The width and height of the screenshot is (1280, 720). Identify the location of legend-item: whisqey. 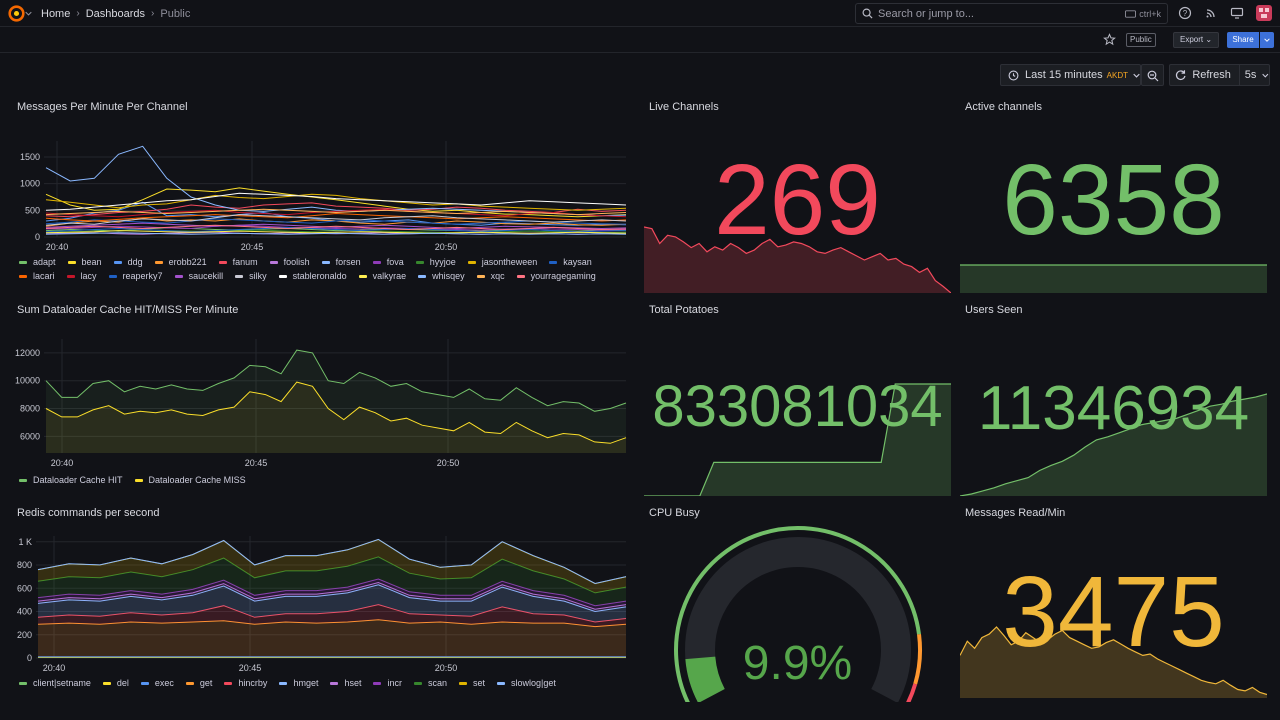
(441, 276).